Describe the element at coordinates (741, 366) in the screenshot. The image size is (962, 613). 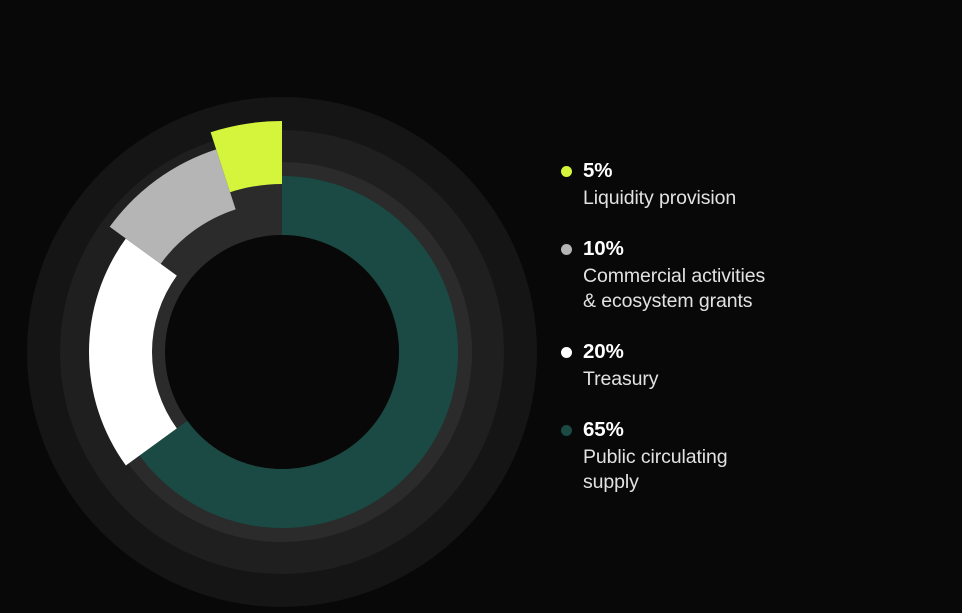
I see `legend-item-treasury: 20% Treasury` at that location.